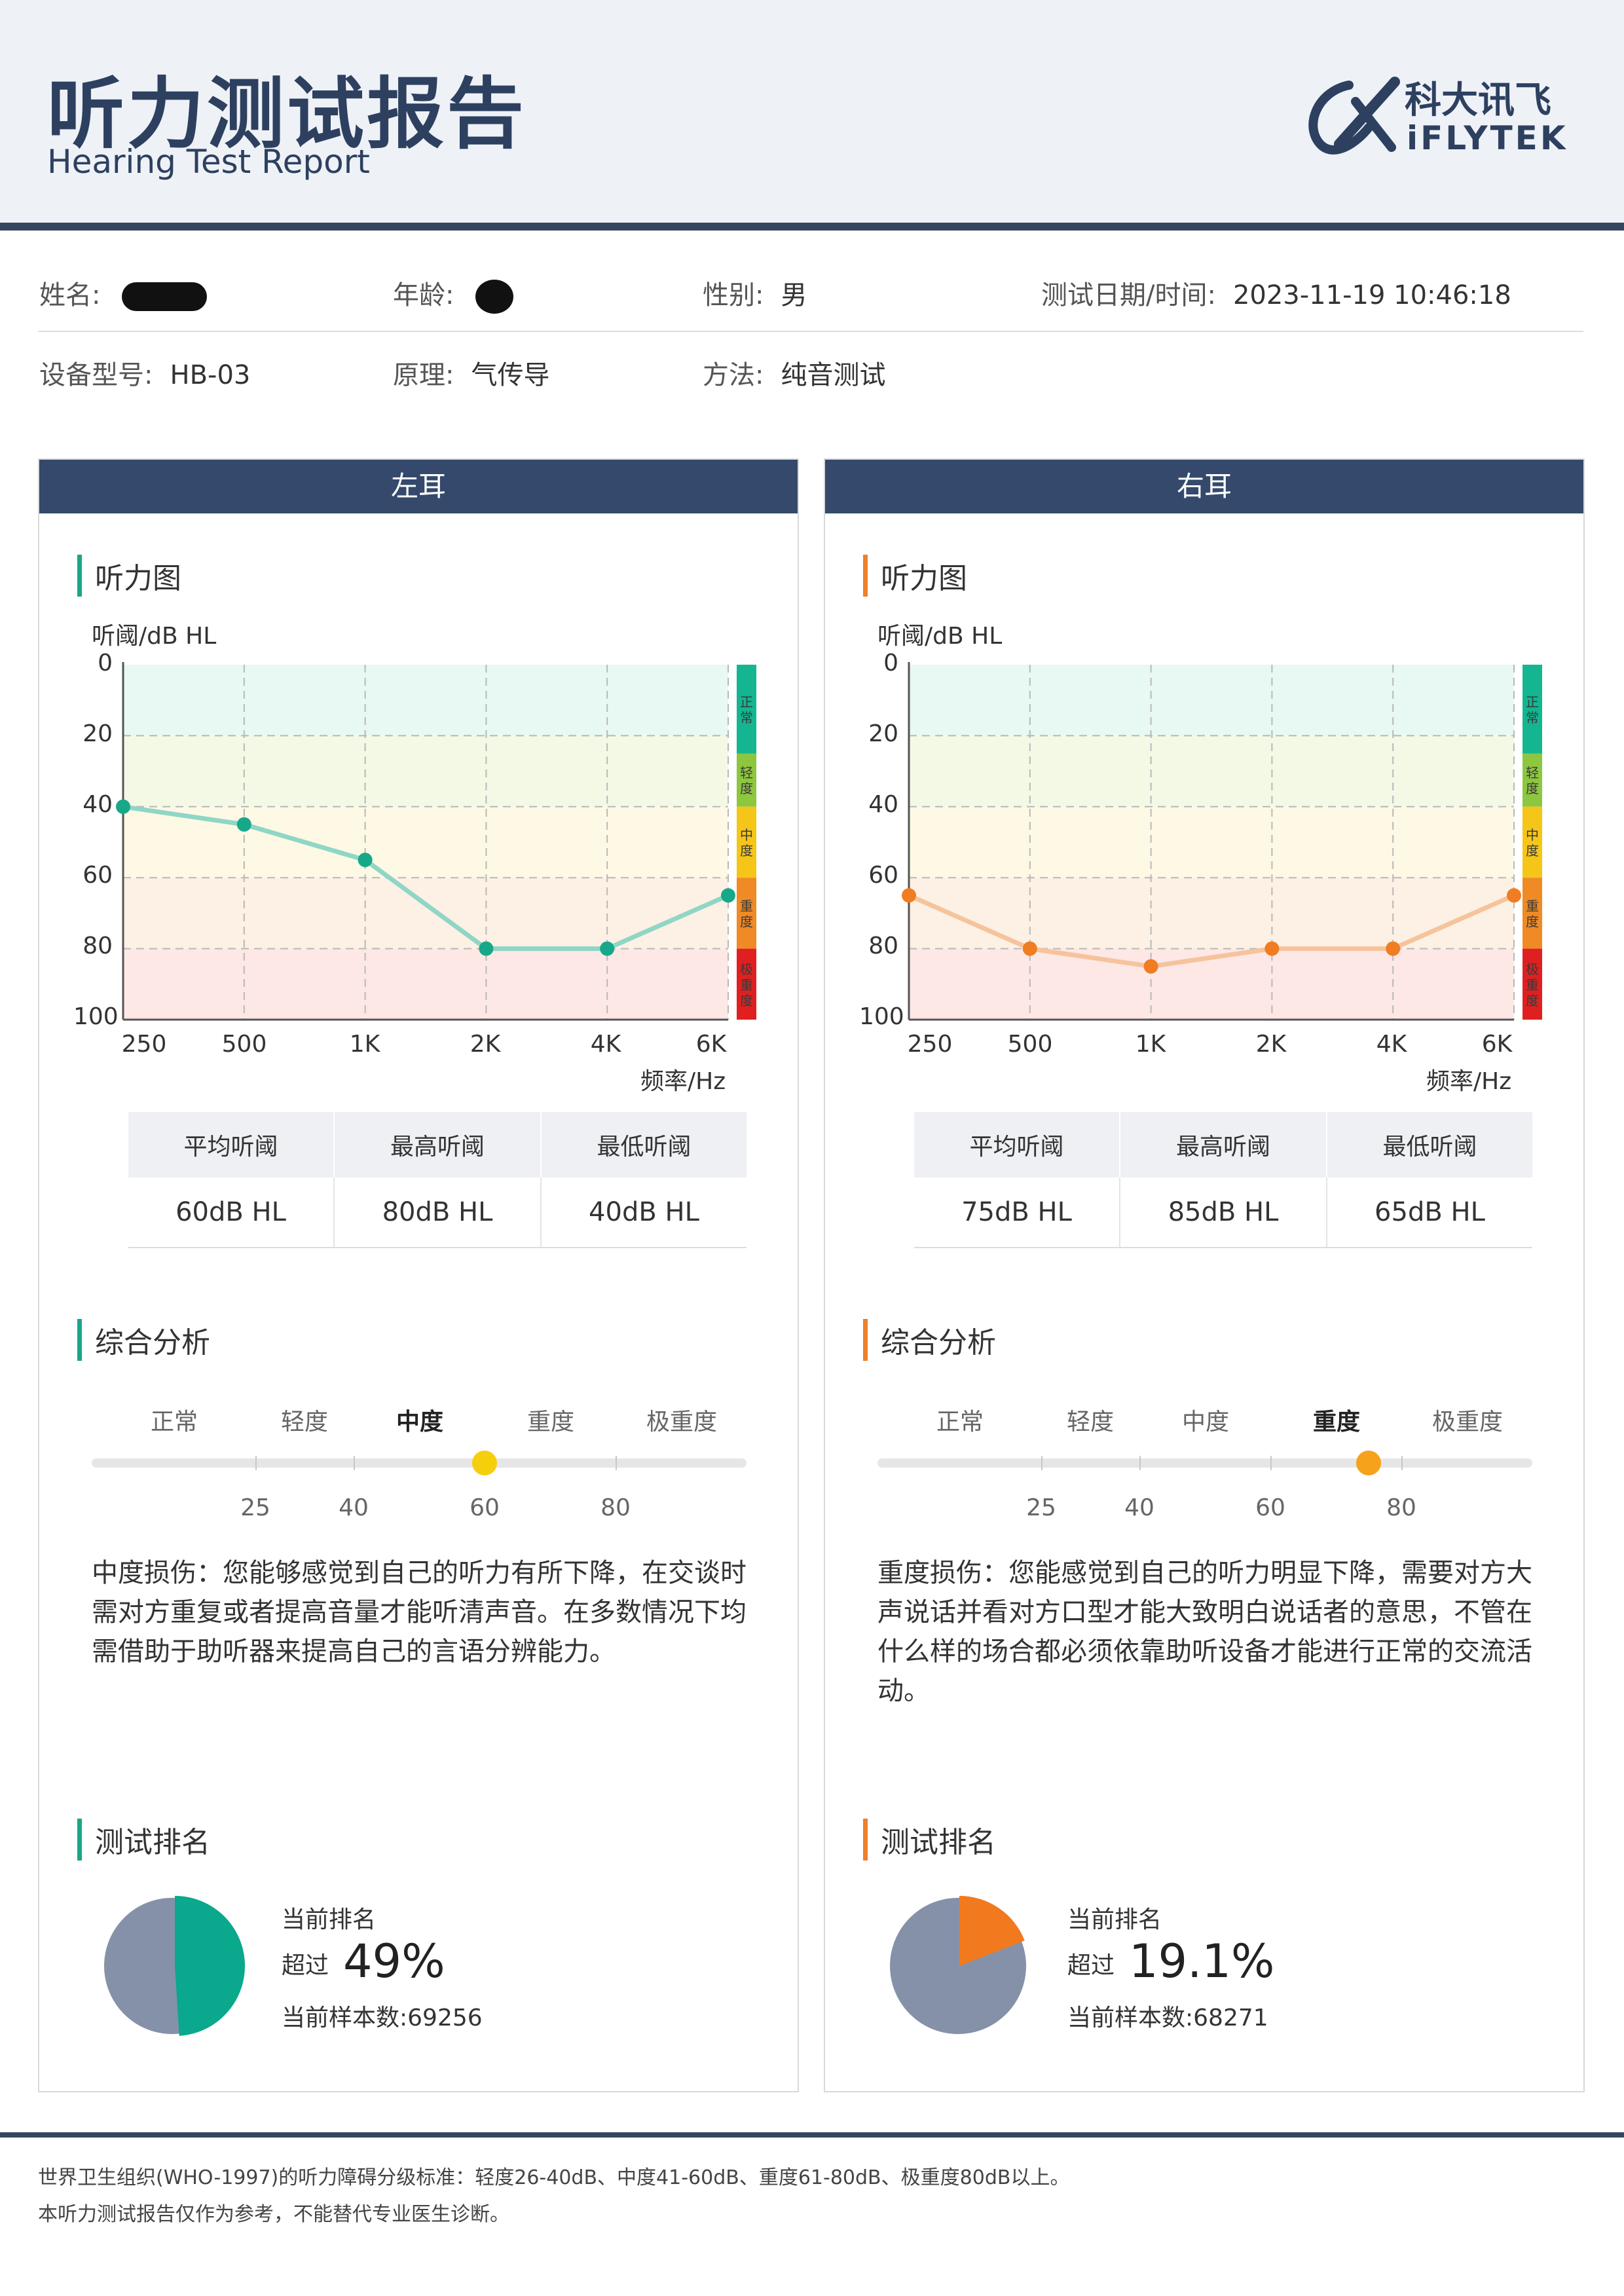 The image size is (1624, 2296). I want to click on report-header: 听力测试报告 Hearing Test Report 科大讯飞 iFLYTEK, so click(812, 116).